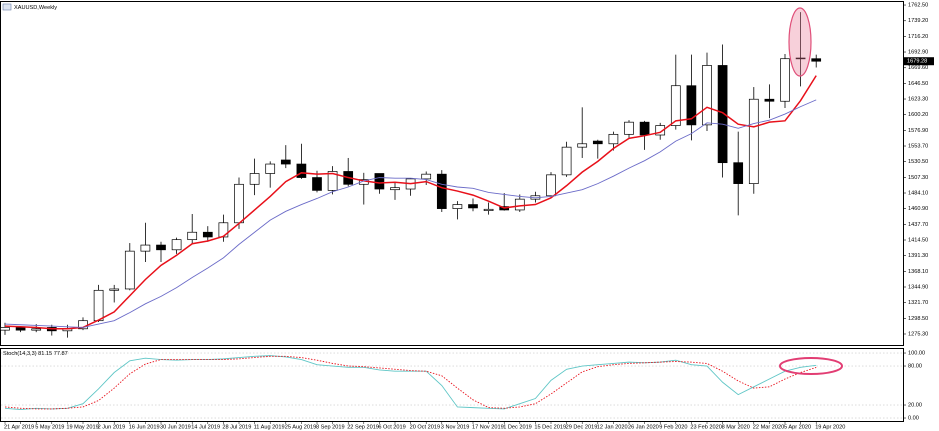 The image size is (939, 431). What do you see at coordinates (916, 354) in the screenshot?
I see `y-tick-label: 100.00` at bounding box center [916, 354].